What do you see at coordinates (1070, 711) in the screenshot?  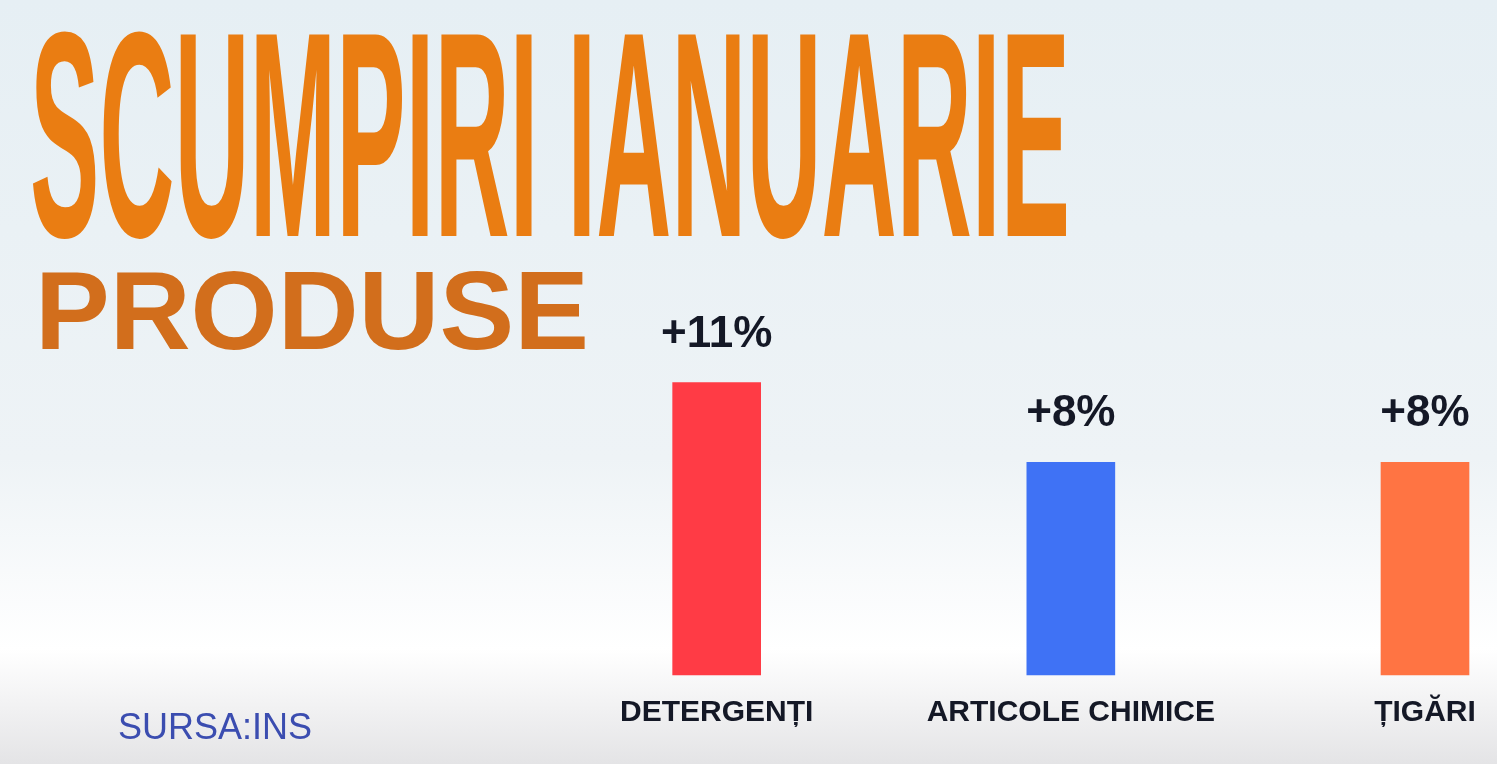 I see `x-tick-label: ARTICOLE CHIMICE` at bounding box center [1070, 711].